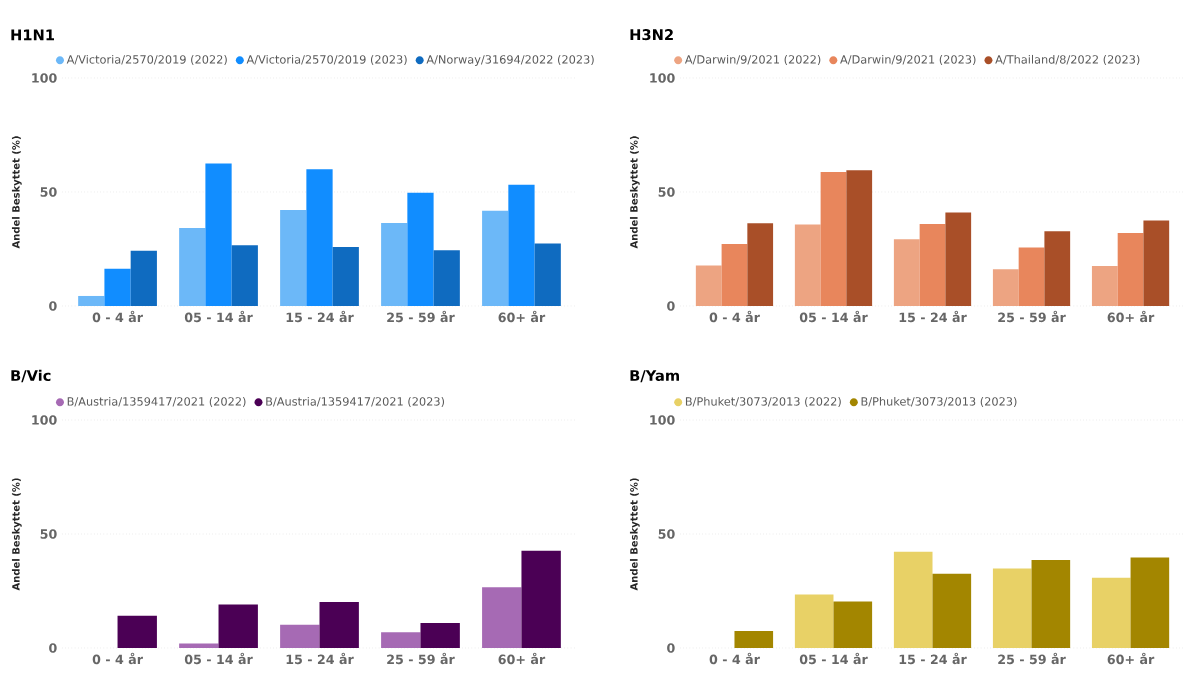 Image resolution: width=1187 pixels, height=678 pixels. What do you see at coordinates (156, 402) in the screenshot?
I see `legend-label: B/Austria/1359417/2021 (2022)` at bounding box center [156, 402].